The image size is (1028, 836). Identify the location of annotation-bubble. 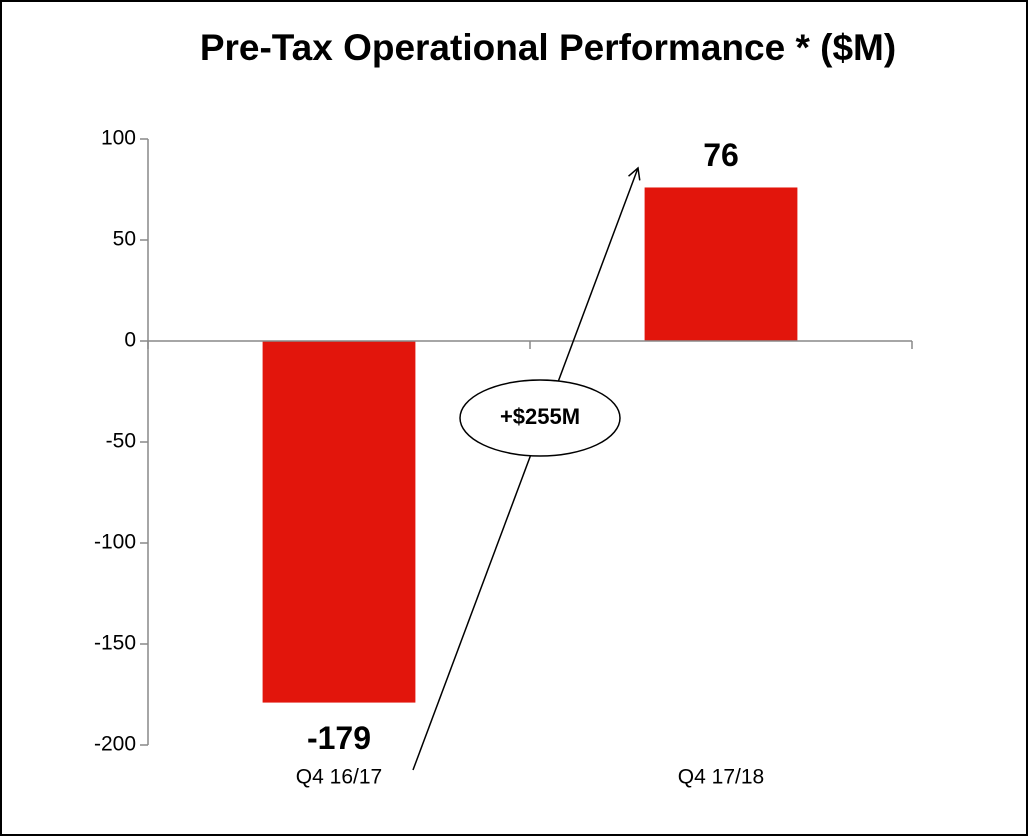
(540, 418).